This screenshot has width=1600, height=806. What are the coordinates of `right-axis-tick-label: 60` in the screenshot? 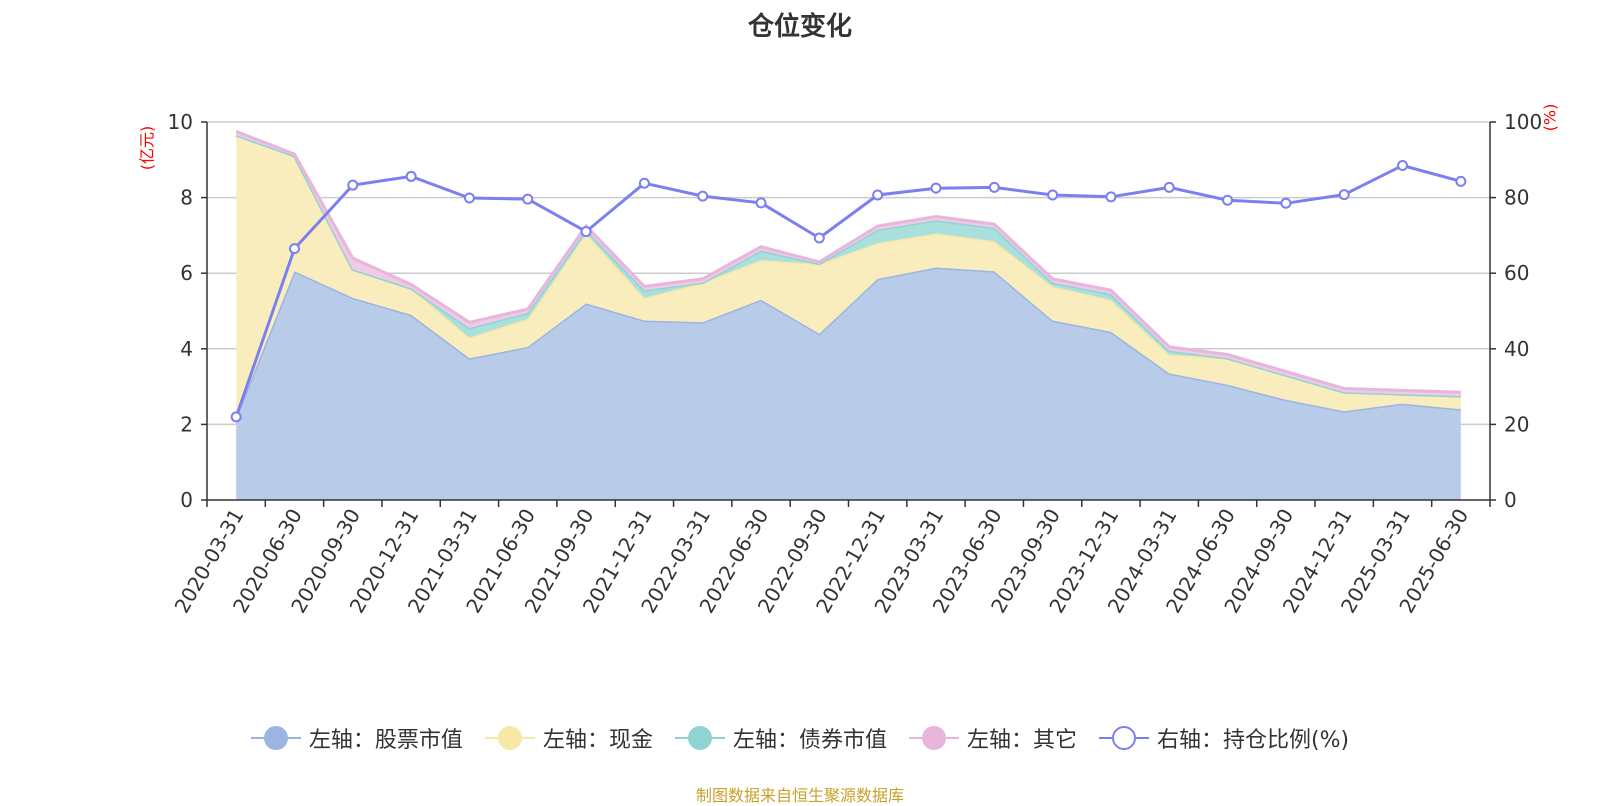 It's located at (1516, 273).